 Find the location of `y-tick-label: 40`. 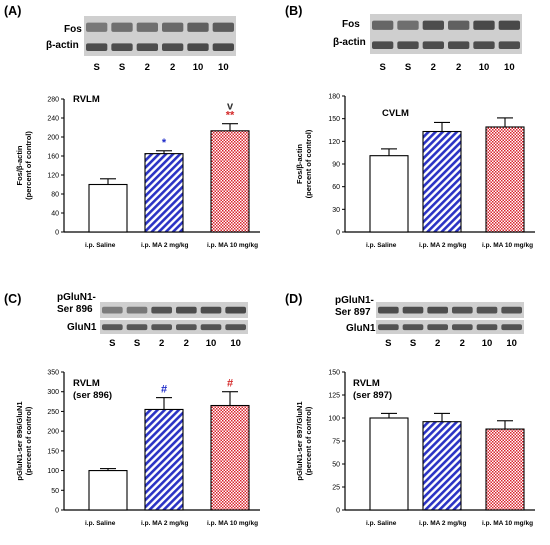

y-tick-label: 40 is located at coordinates (55, 214).